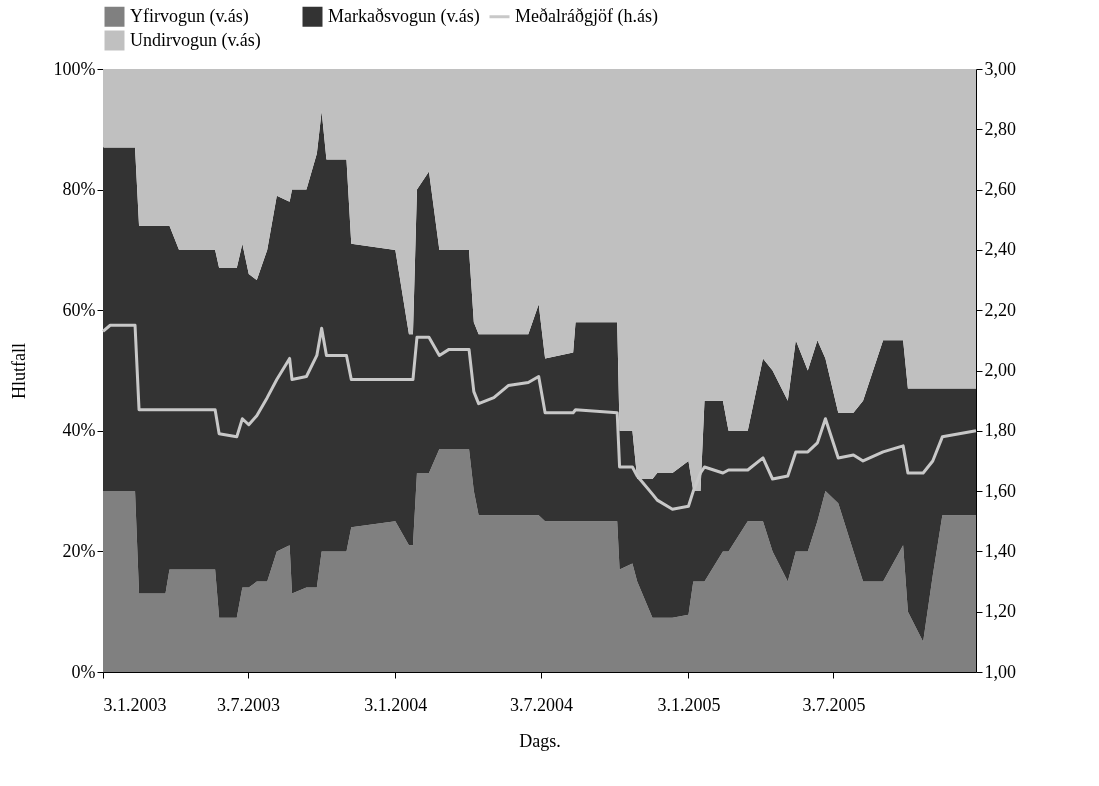 The height and width of the screenshot is (786, 1099). I want to click on y2-tick-label: 1,20, so click(1000, 611).